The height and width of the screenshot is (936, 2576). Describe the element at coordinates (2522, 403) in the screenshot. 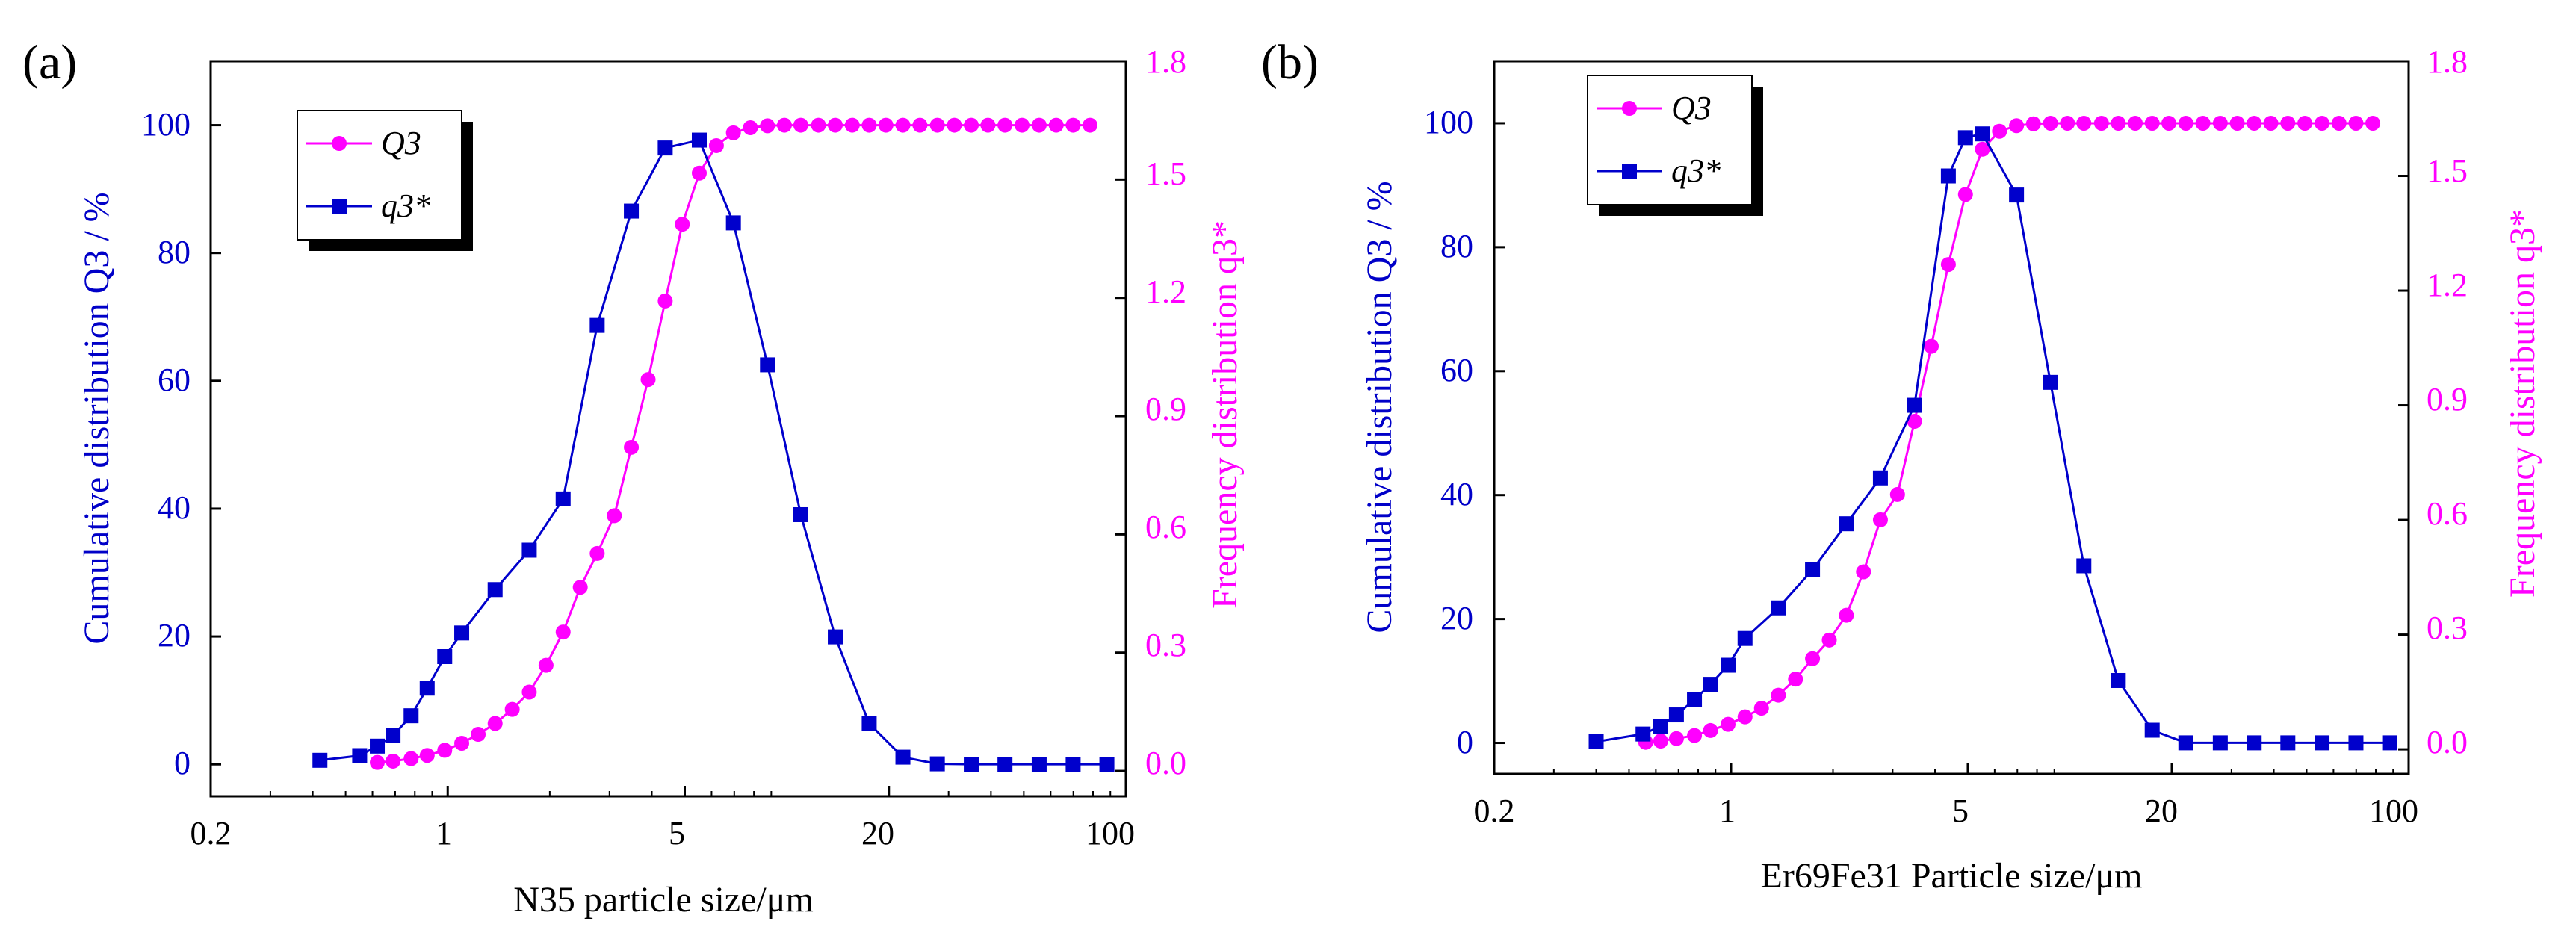

I see `y-right-axis-title: Frequency distribution q3*` at that location.